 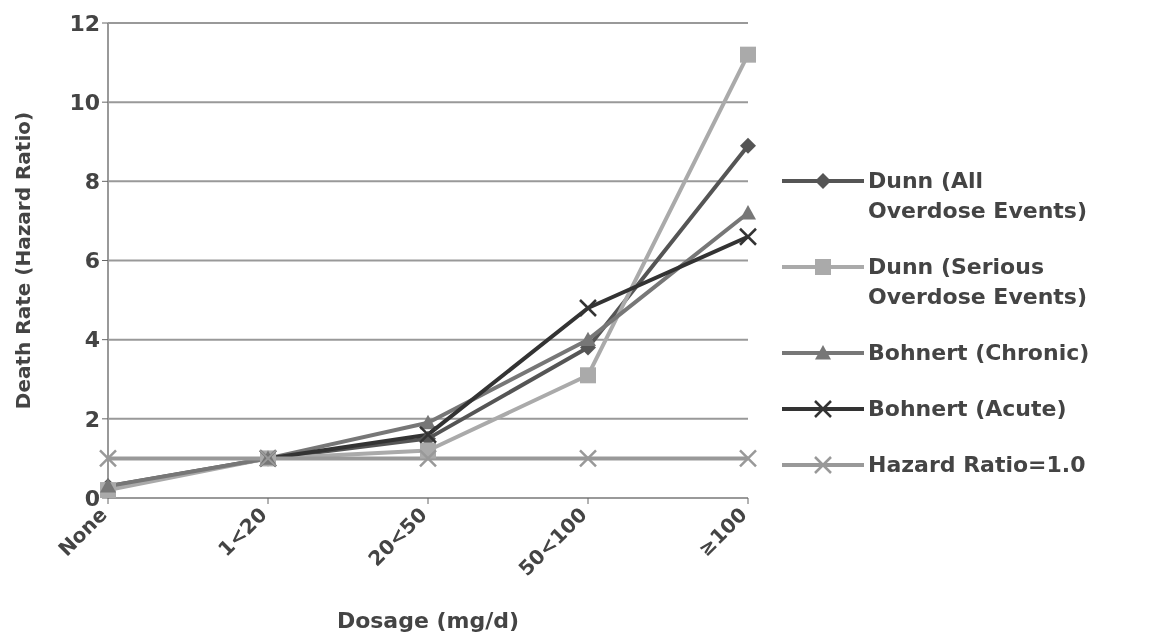 What do you see at coordinates (979, 353) in the screenshot?
I see `legend-label: Bohnert (Chronic)` at bounding box center [979, 353].